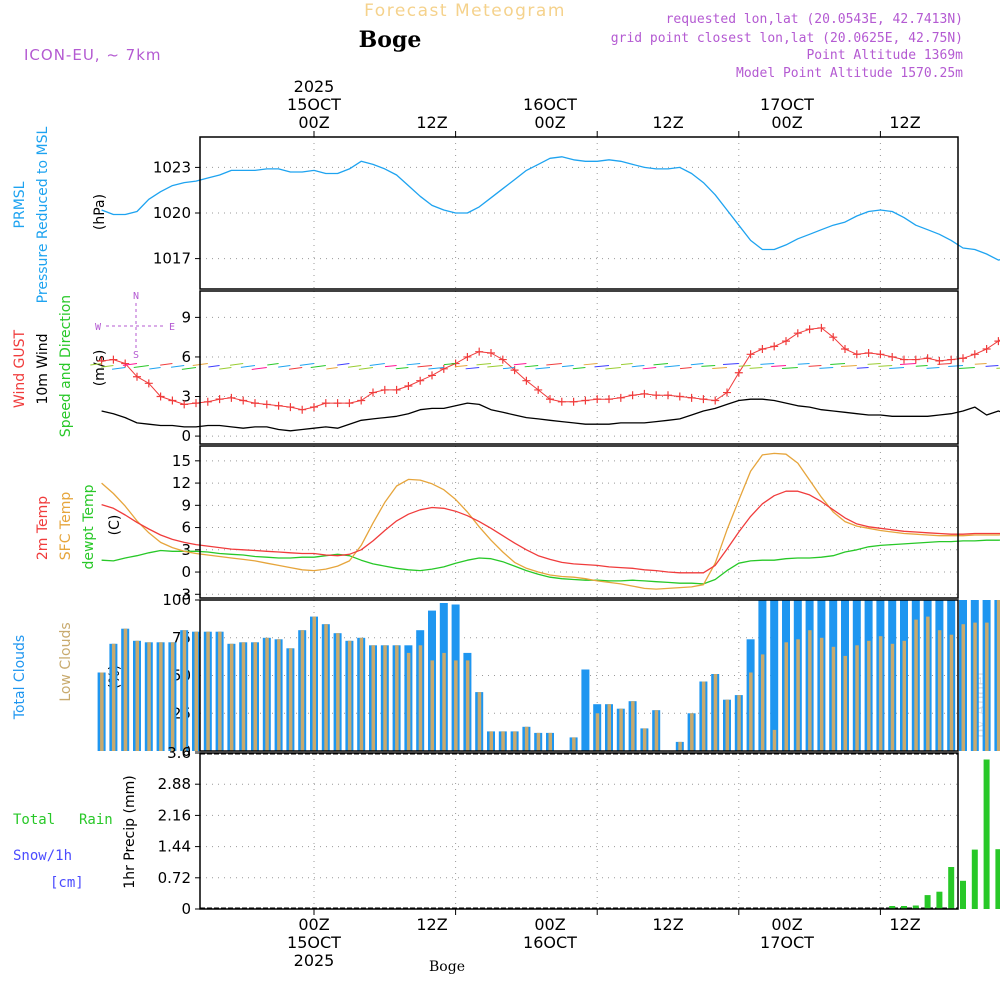  Describe the element at coordinates (174, 847) in the screenshot. I see `y-tick-label: 1.44` at that location.